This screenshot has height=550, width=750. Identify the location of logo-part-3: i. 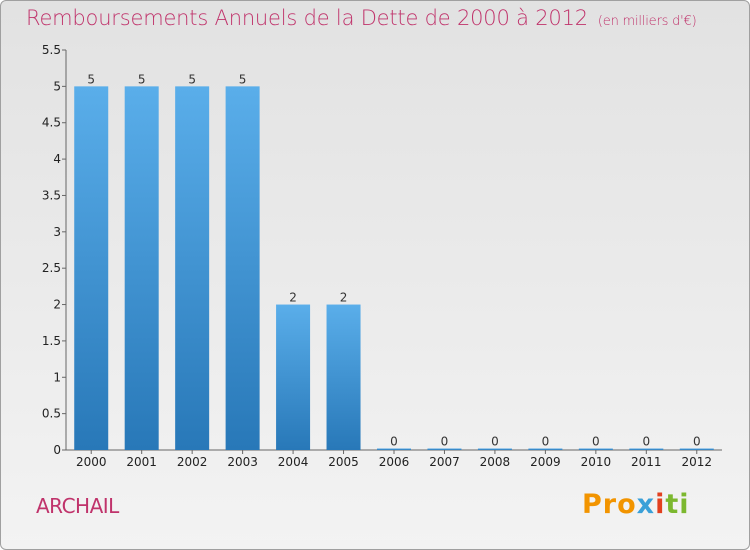
(660, 504).